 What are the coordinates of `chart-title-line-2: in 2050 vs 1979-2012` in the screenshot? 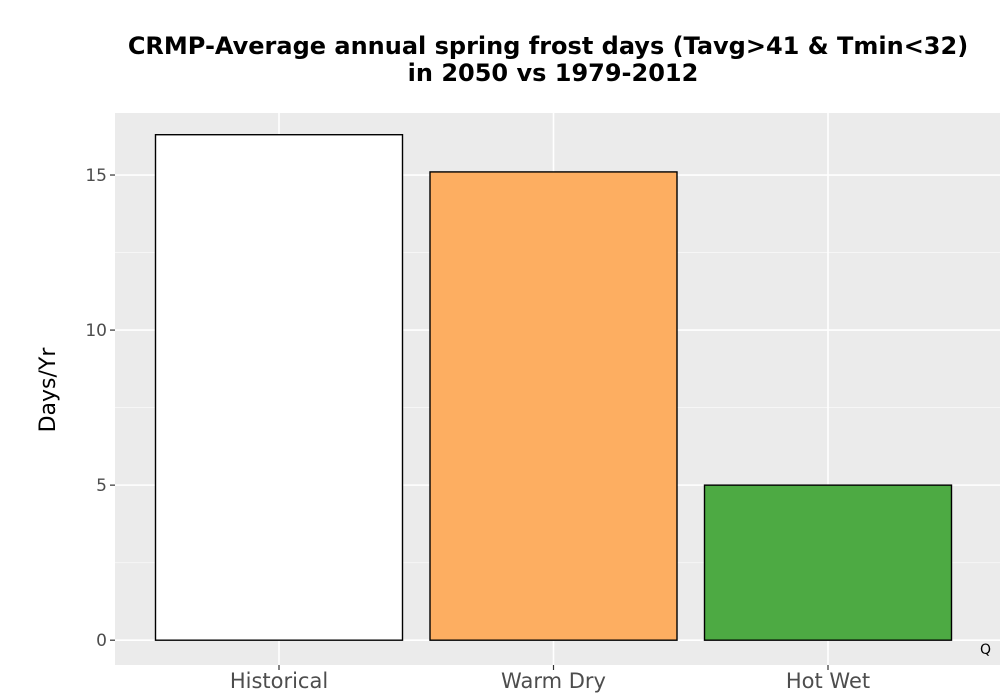 It's located at (553, 73).